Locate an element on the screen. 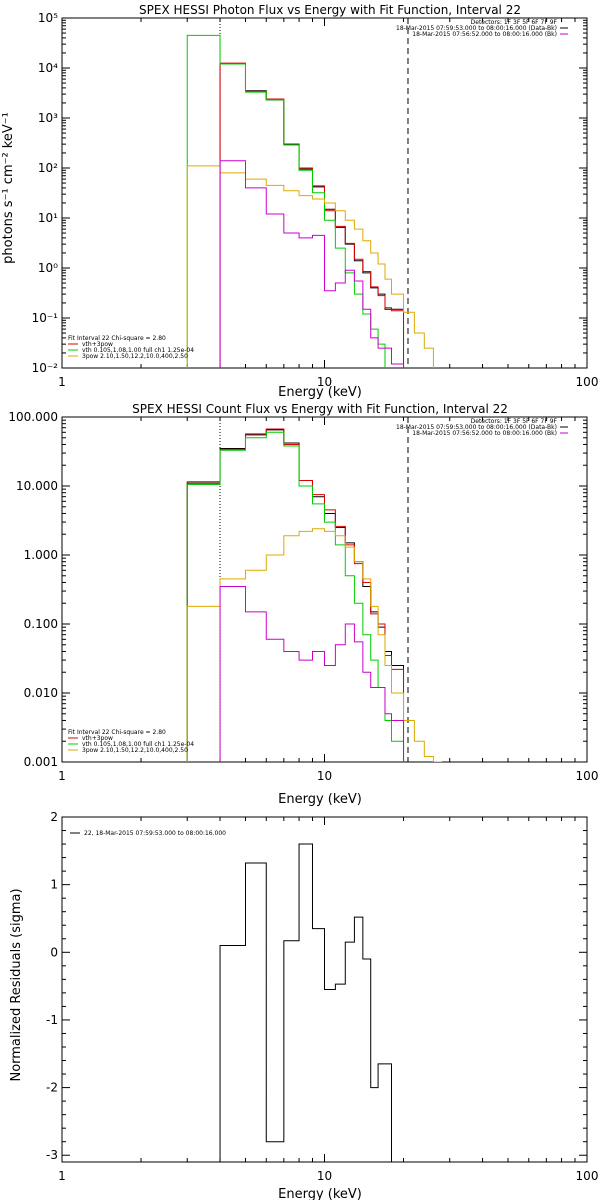 The image size is (600, 1200). count-x-tick-label: 10 is located at coordinates (324, 776).